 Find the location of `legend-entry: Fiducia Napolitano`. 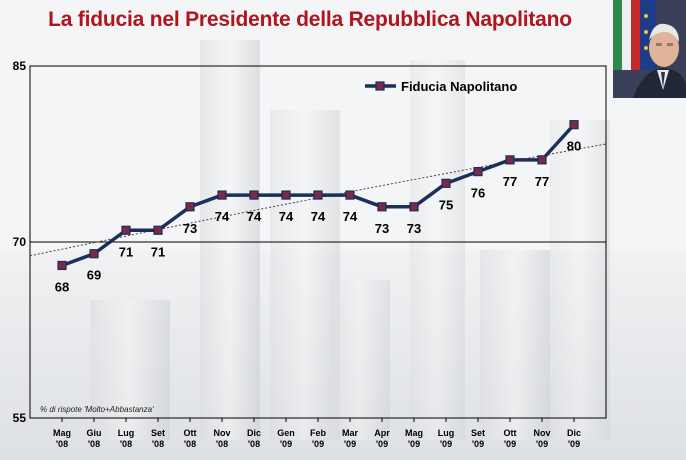

legend-entry: Fiducia Napolitano is located at coordinates (459, 86).